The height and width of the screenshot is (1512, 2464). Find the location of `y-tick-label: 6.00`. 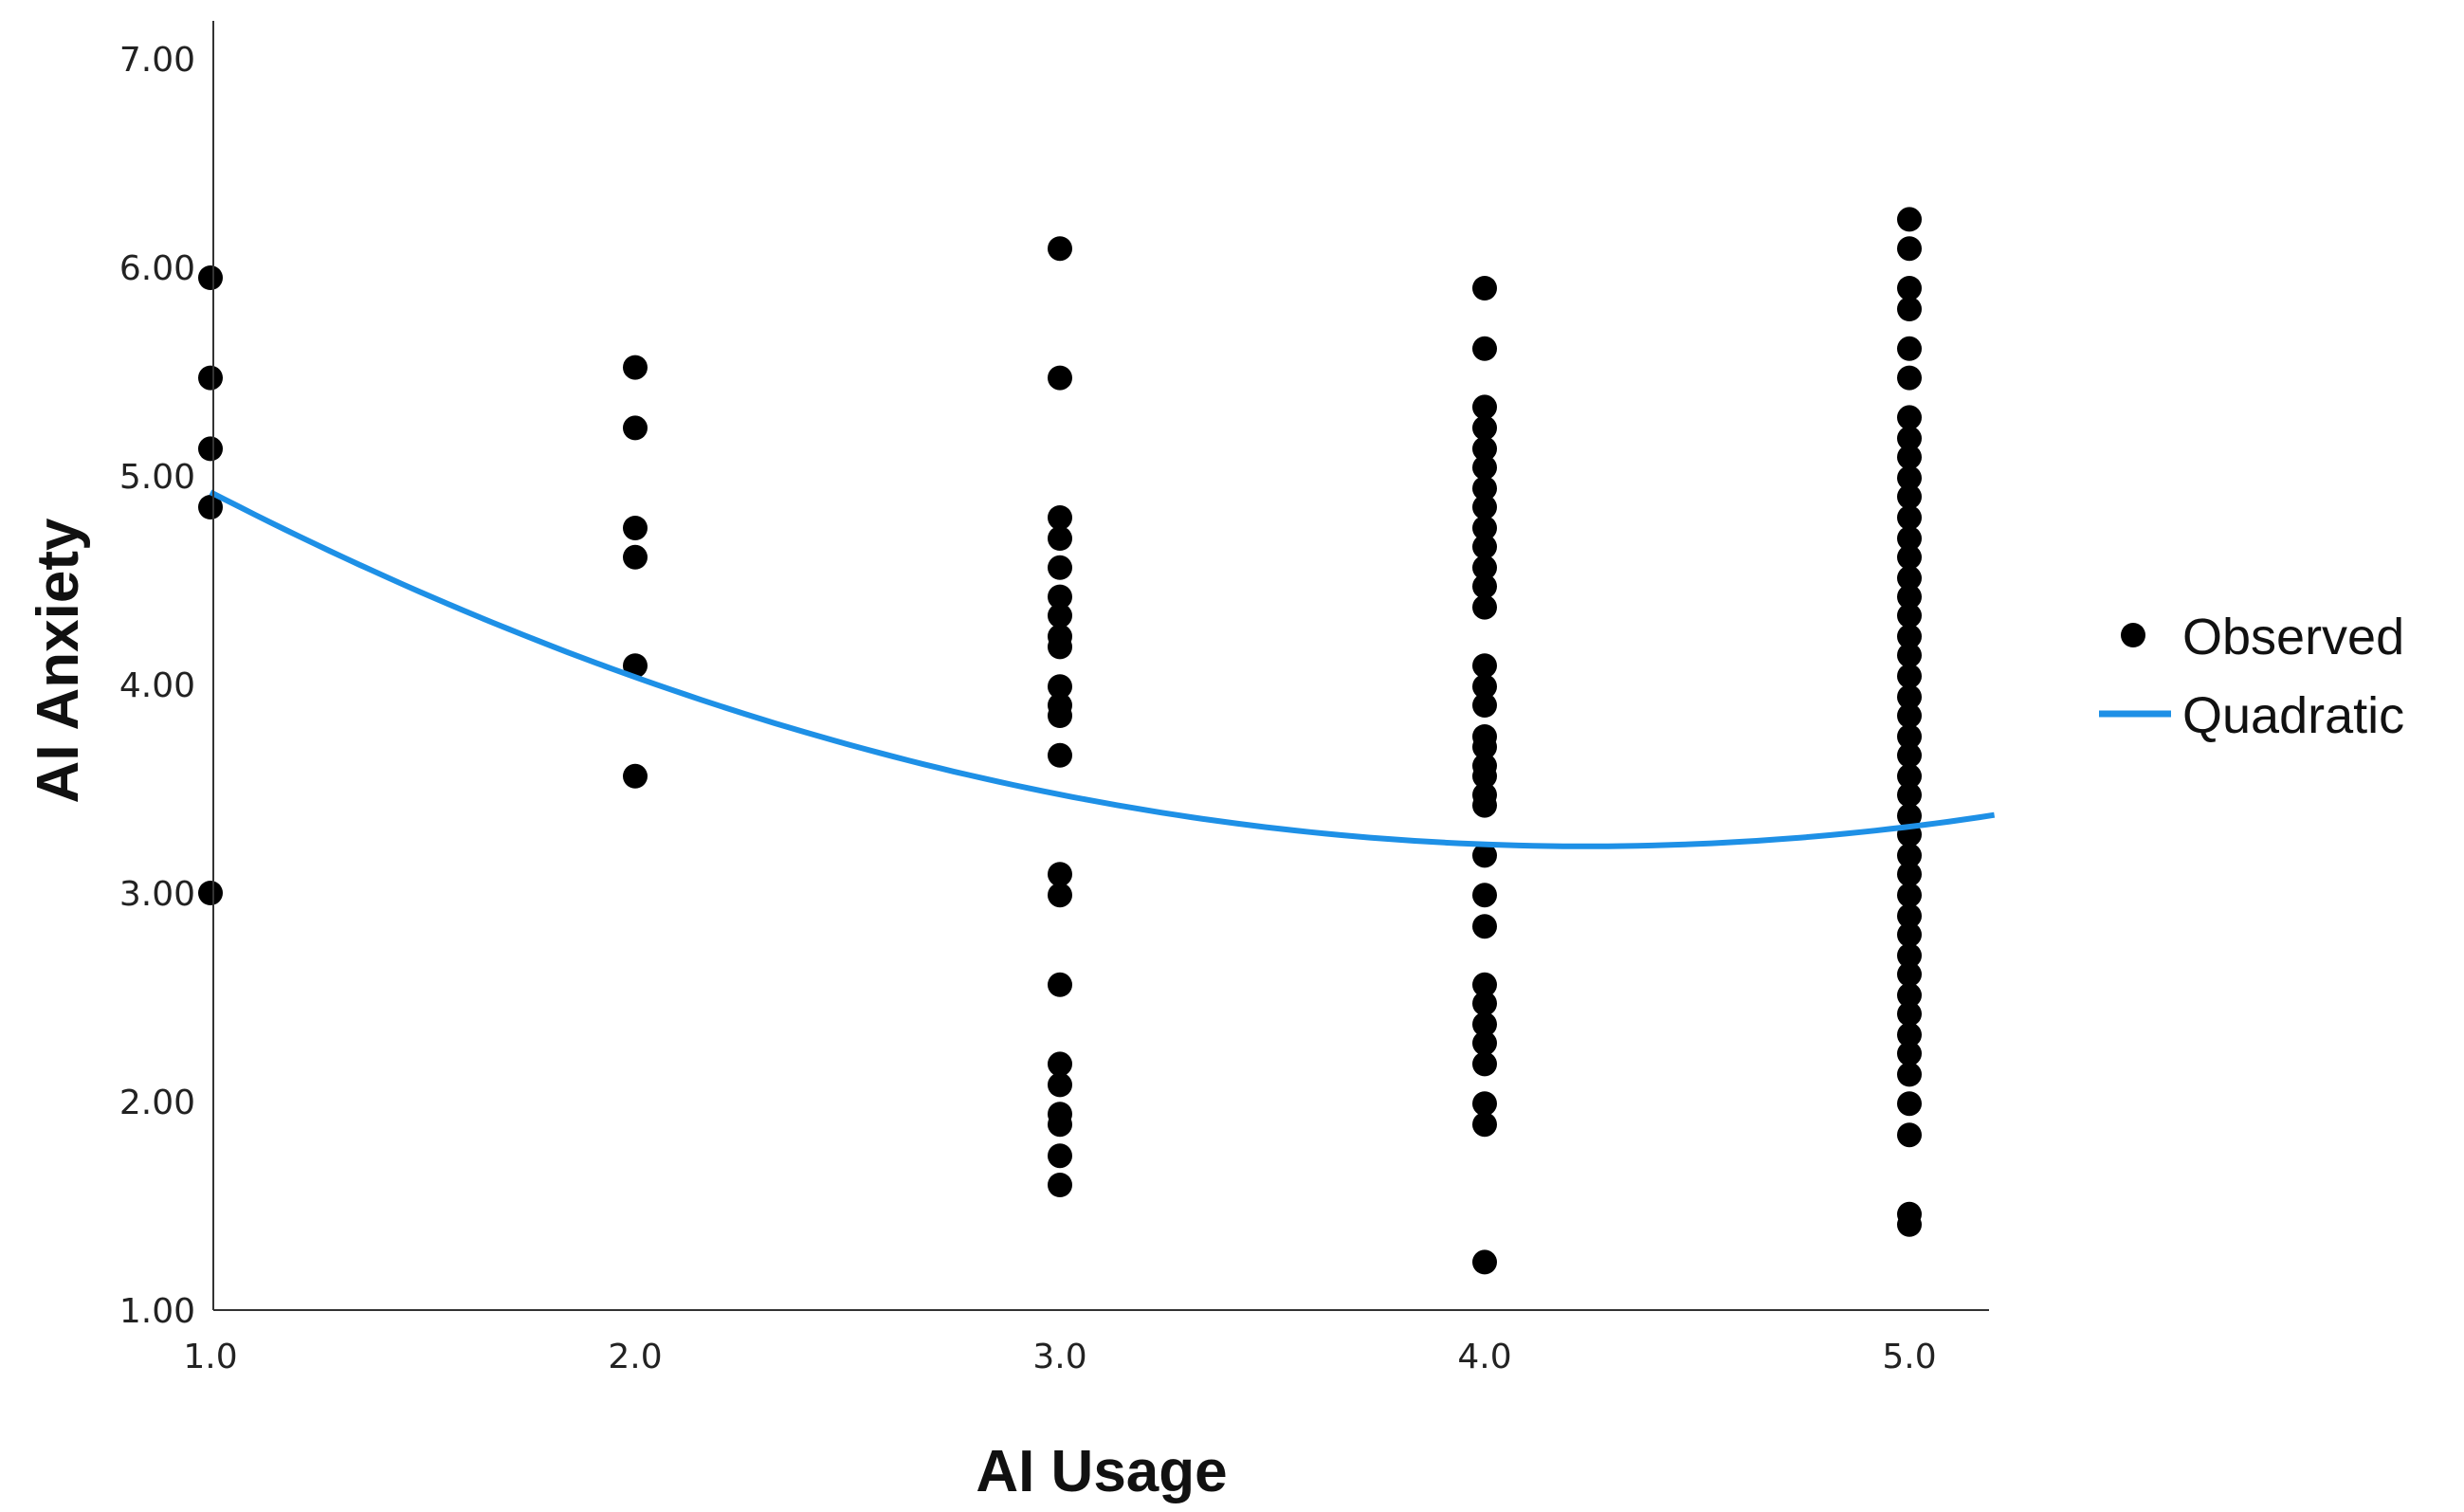

y-tick-label: 6.00 is located at coordinates (157, 269).